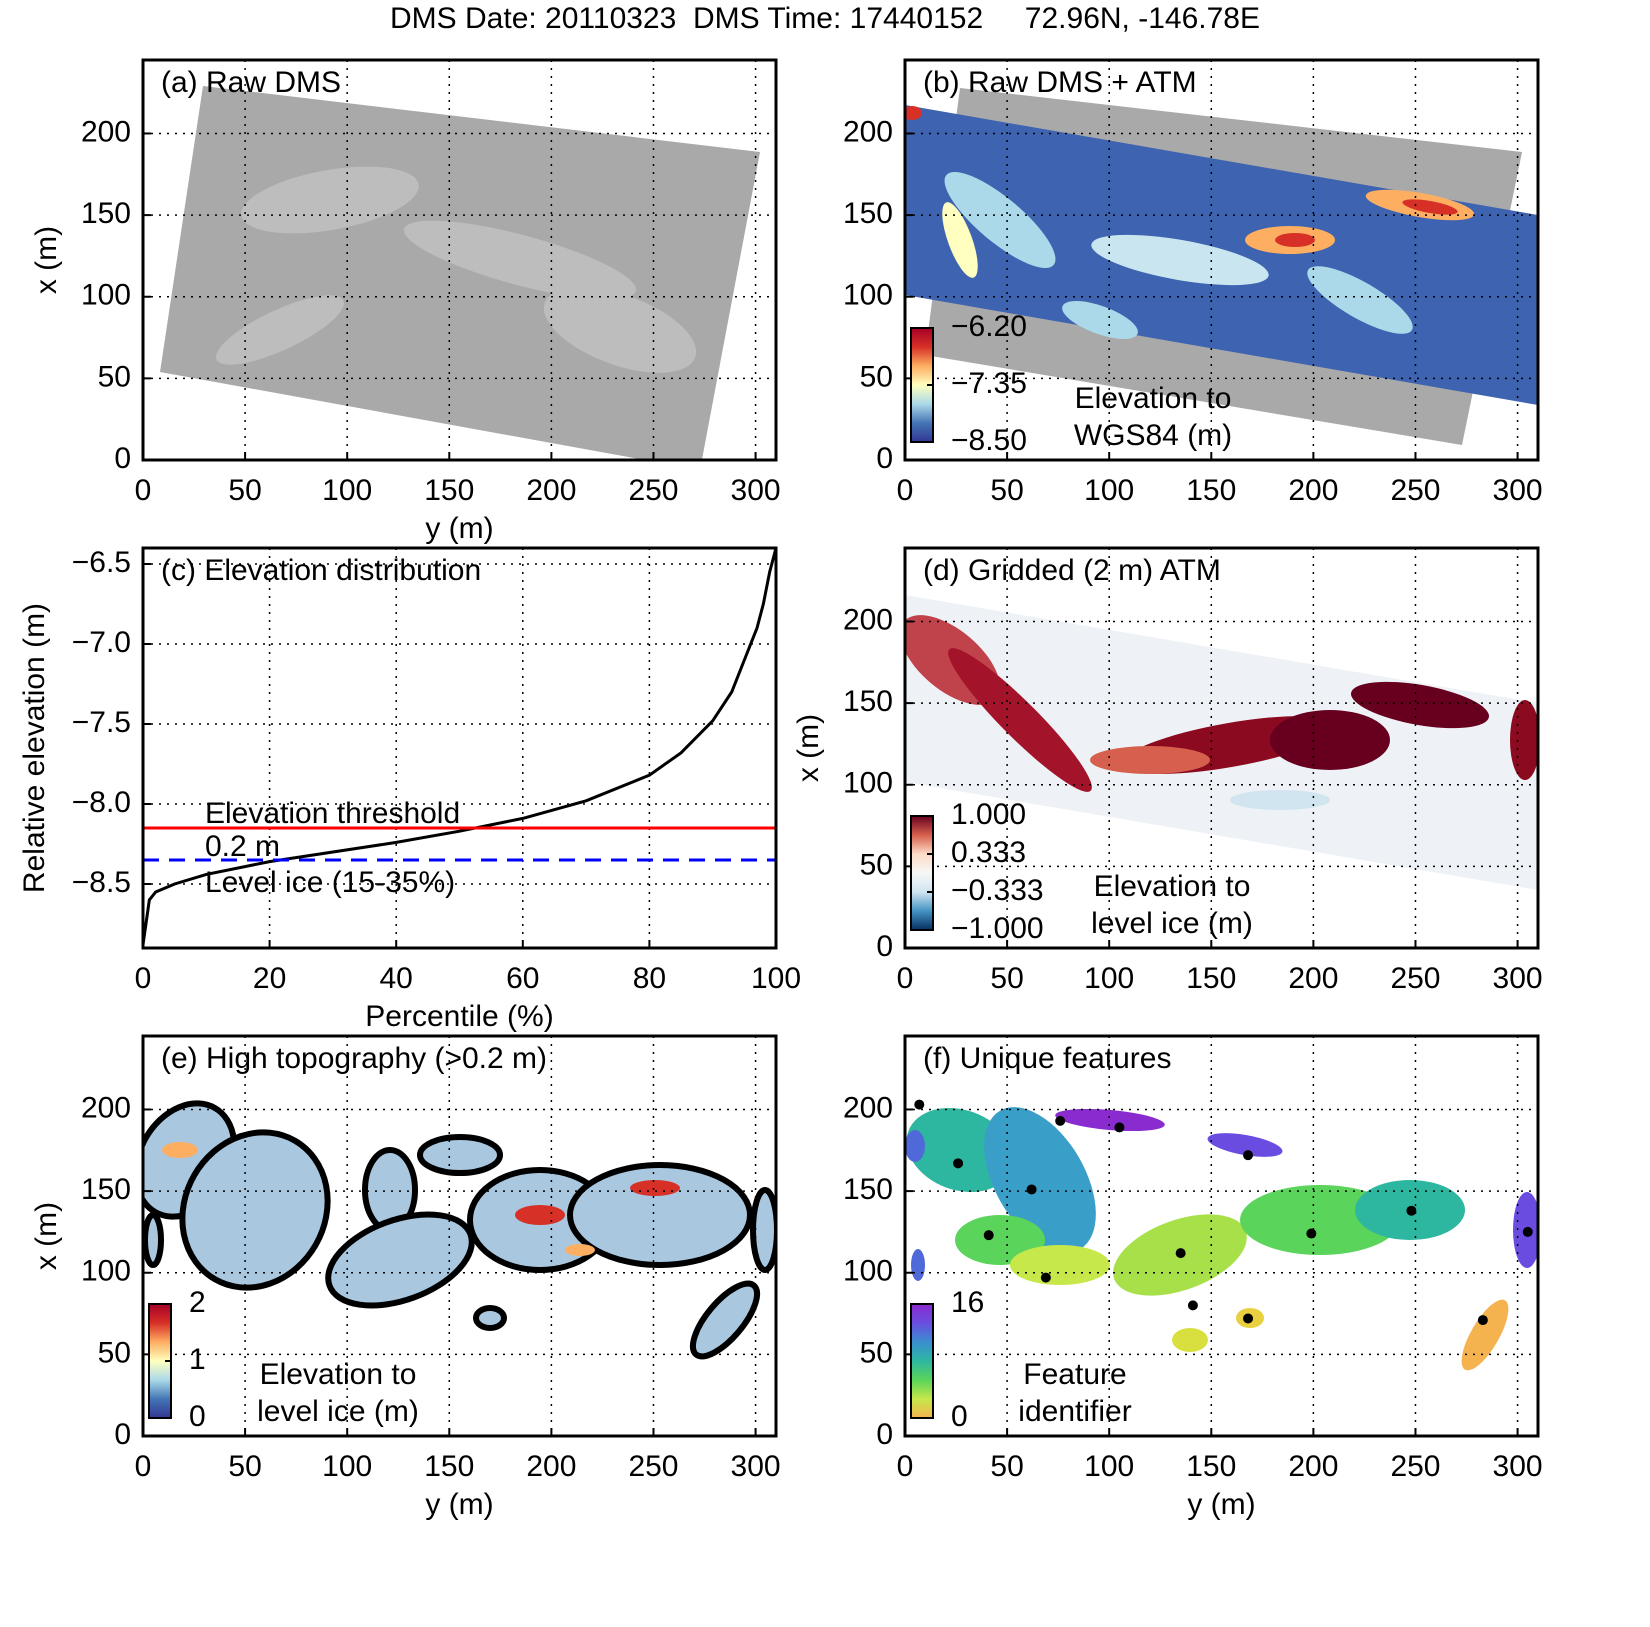 The height and width of the screenshot is (1627, 1650). Describe the element at coordinates (251, 82) in the screenshot. I see `panel-title: (a) Raw DMS` at that location.